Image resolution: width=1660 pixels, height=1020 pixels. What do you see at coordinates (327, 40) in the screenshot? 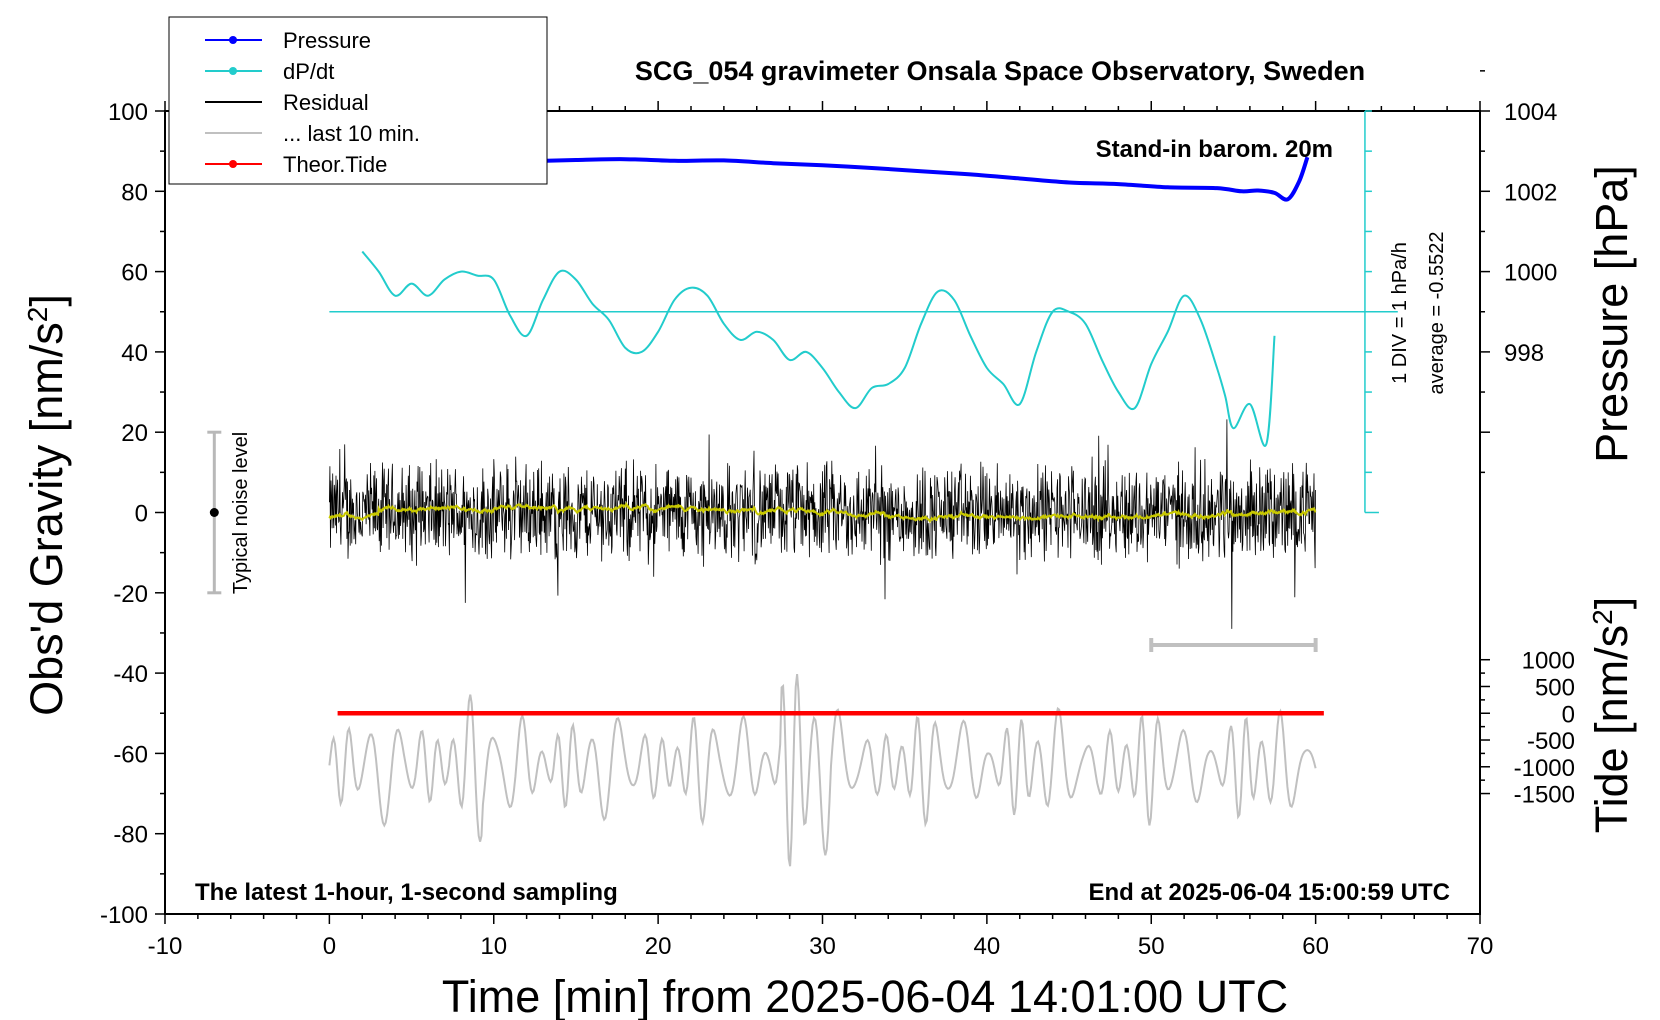
I see `legend-label-1: Pressure` at bounding box center [327, 40].